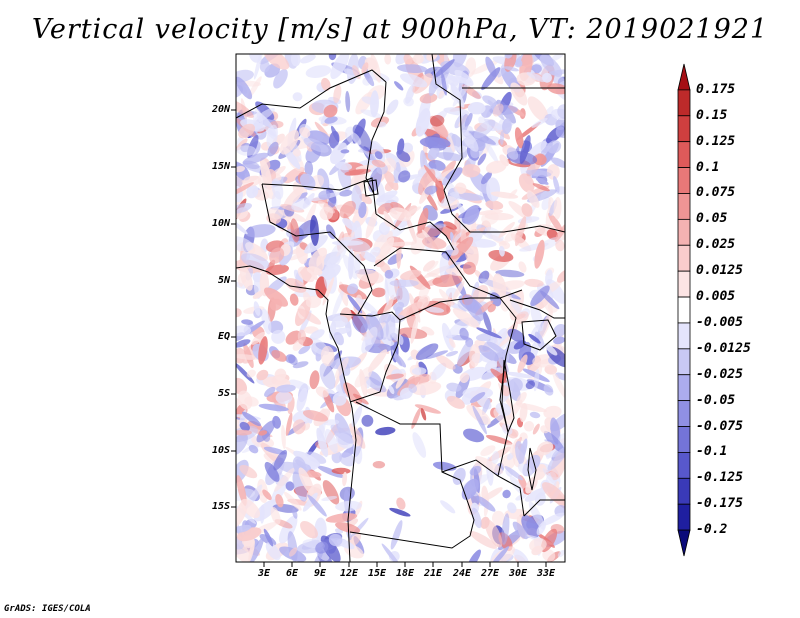  Describe the element at coordinates (405, 573) in the screenshot. I see `lon-label-18e: 18E` at that location.